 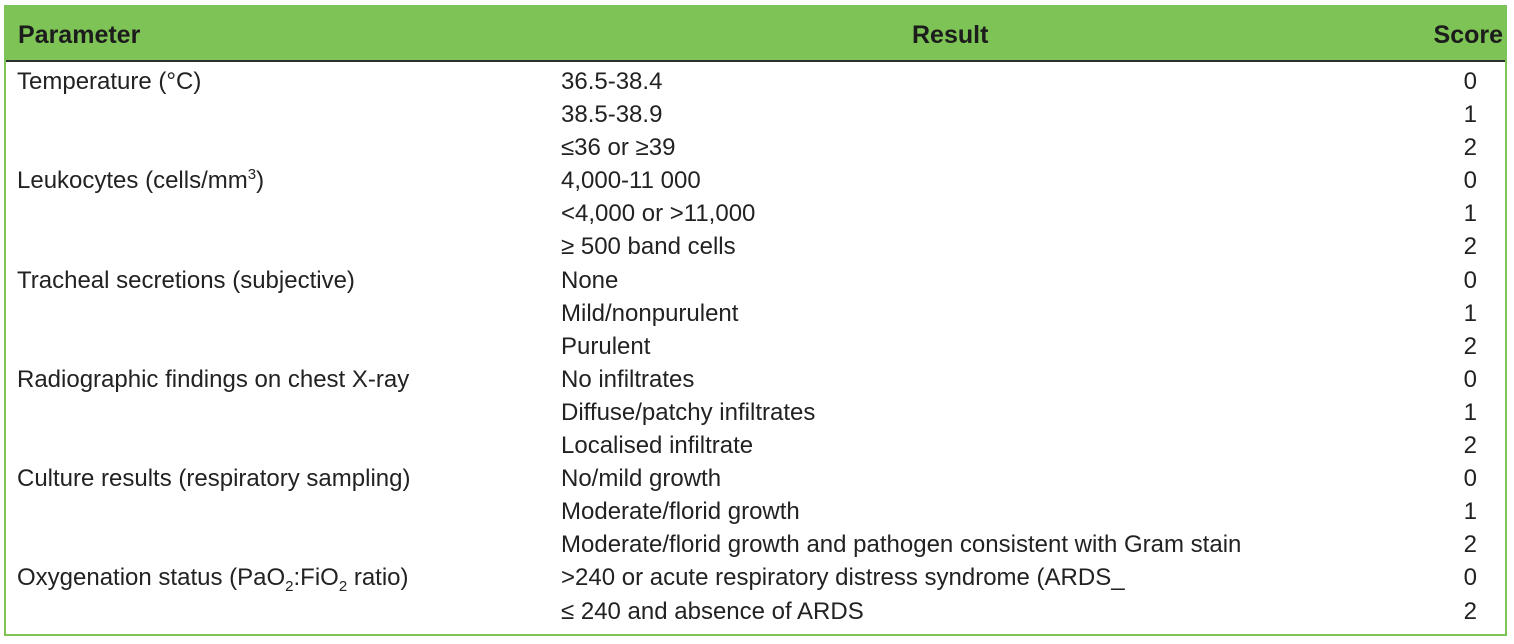 I want to click on parameter-cell: Radiographic findings on chest X-ray, so click(x=213, y=379).